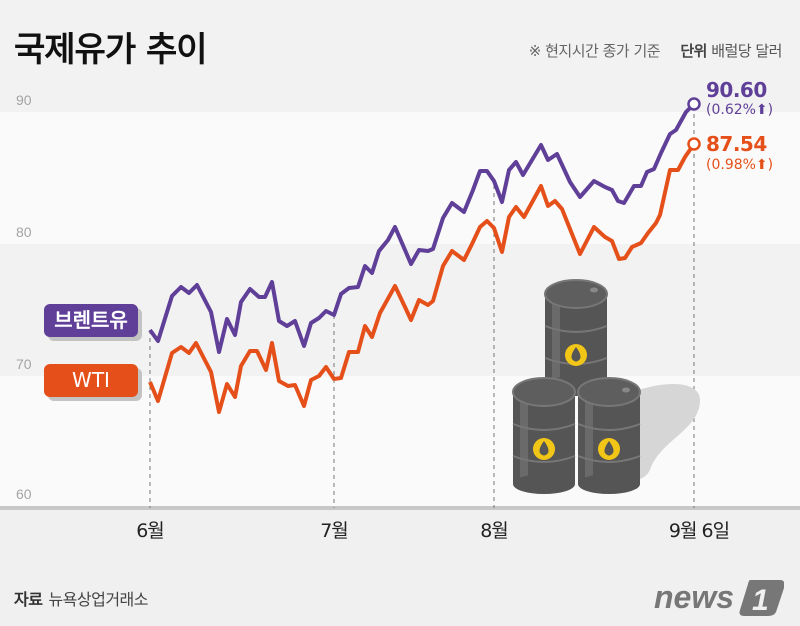  I want to click on barrel-bottom-left, so click(544, 435).